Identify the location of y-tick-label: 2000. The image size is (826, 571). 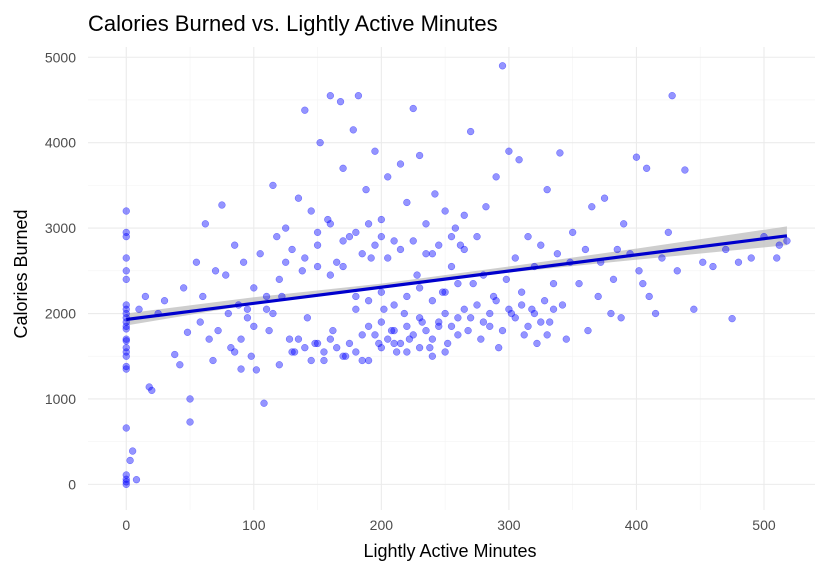
(60, 314).